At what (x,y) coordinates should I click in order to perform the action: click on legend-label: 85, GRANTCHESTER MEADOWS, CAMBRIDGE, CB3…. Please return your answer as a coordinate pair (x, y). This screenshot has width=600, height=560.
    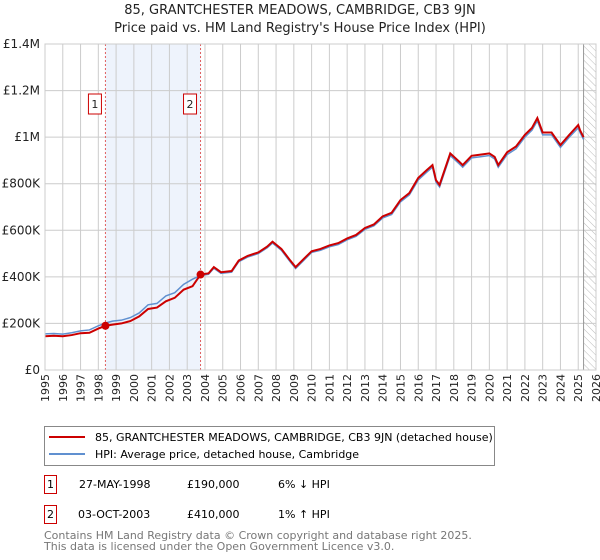
    Looking at the image, I should click on (294, 437).